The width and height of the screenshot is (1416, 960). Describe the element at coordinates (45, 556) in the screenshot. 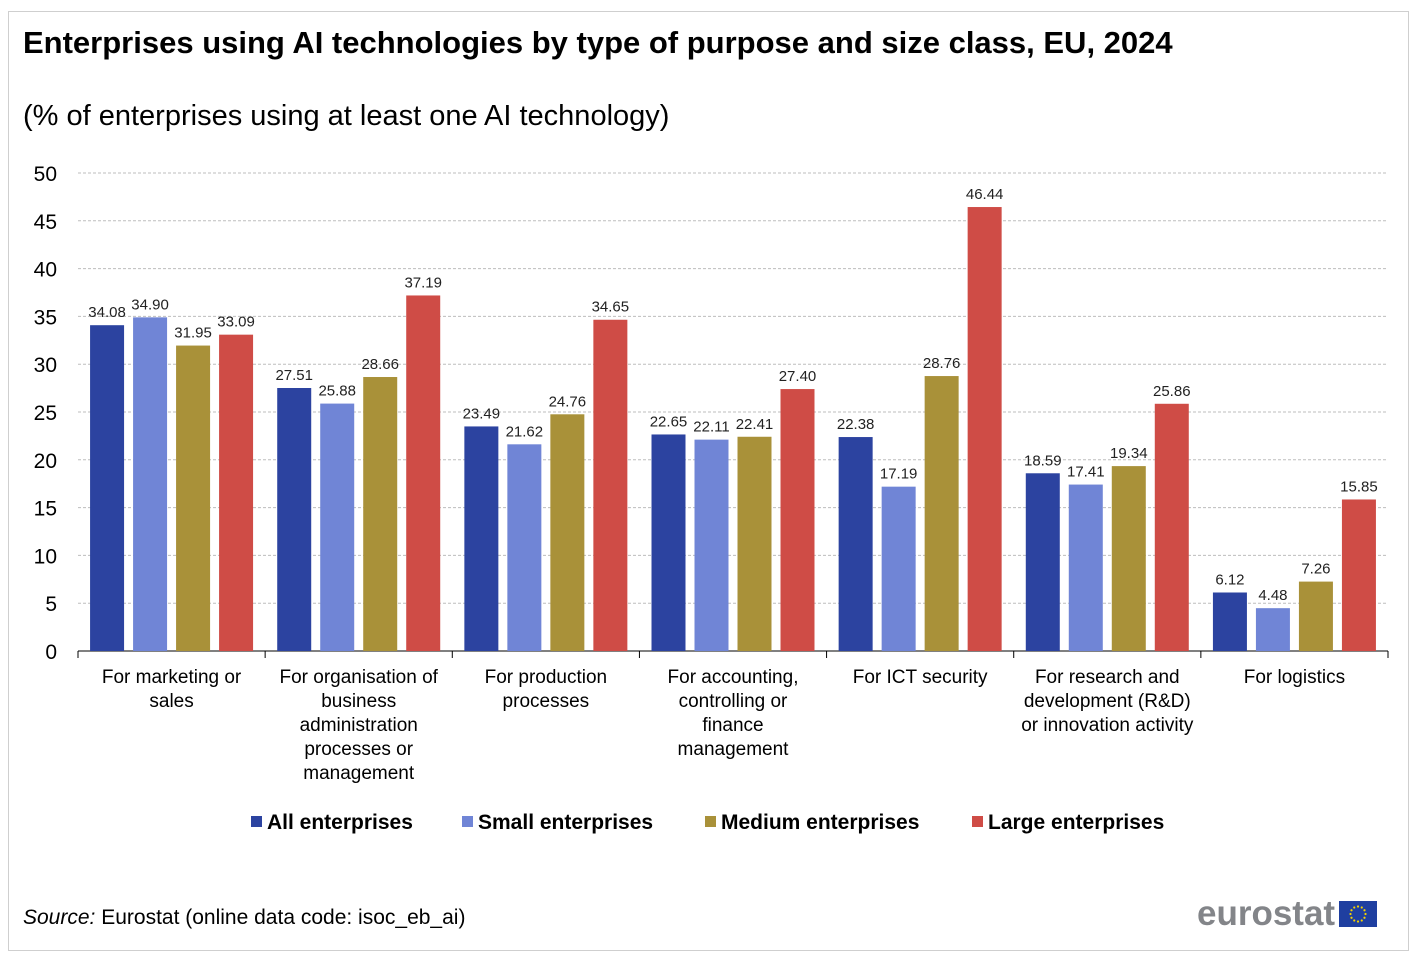

I see `y-tick-label: 10` at that location.